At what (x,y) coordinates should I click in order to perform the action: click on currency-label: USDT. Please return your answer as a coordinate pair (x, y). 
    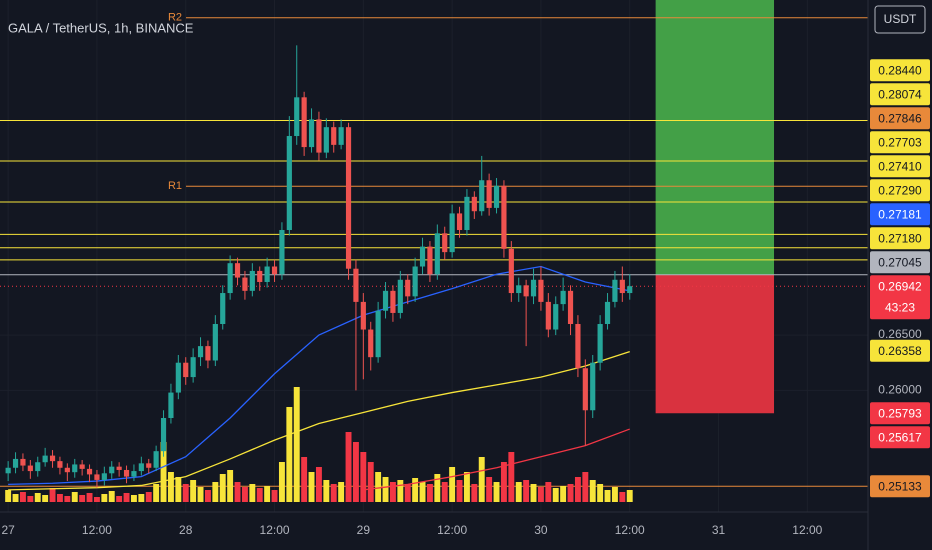
    Looking at the image, I should click on (900, 19).